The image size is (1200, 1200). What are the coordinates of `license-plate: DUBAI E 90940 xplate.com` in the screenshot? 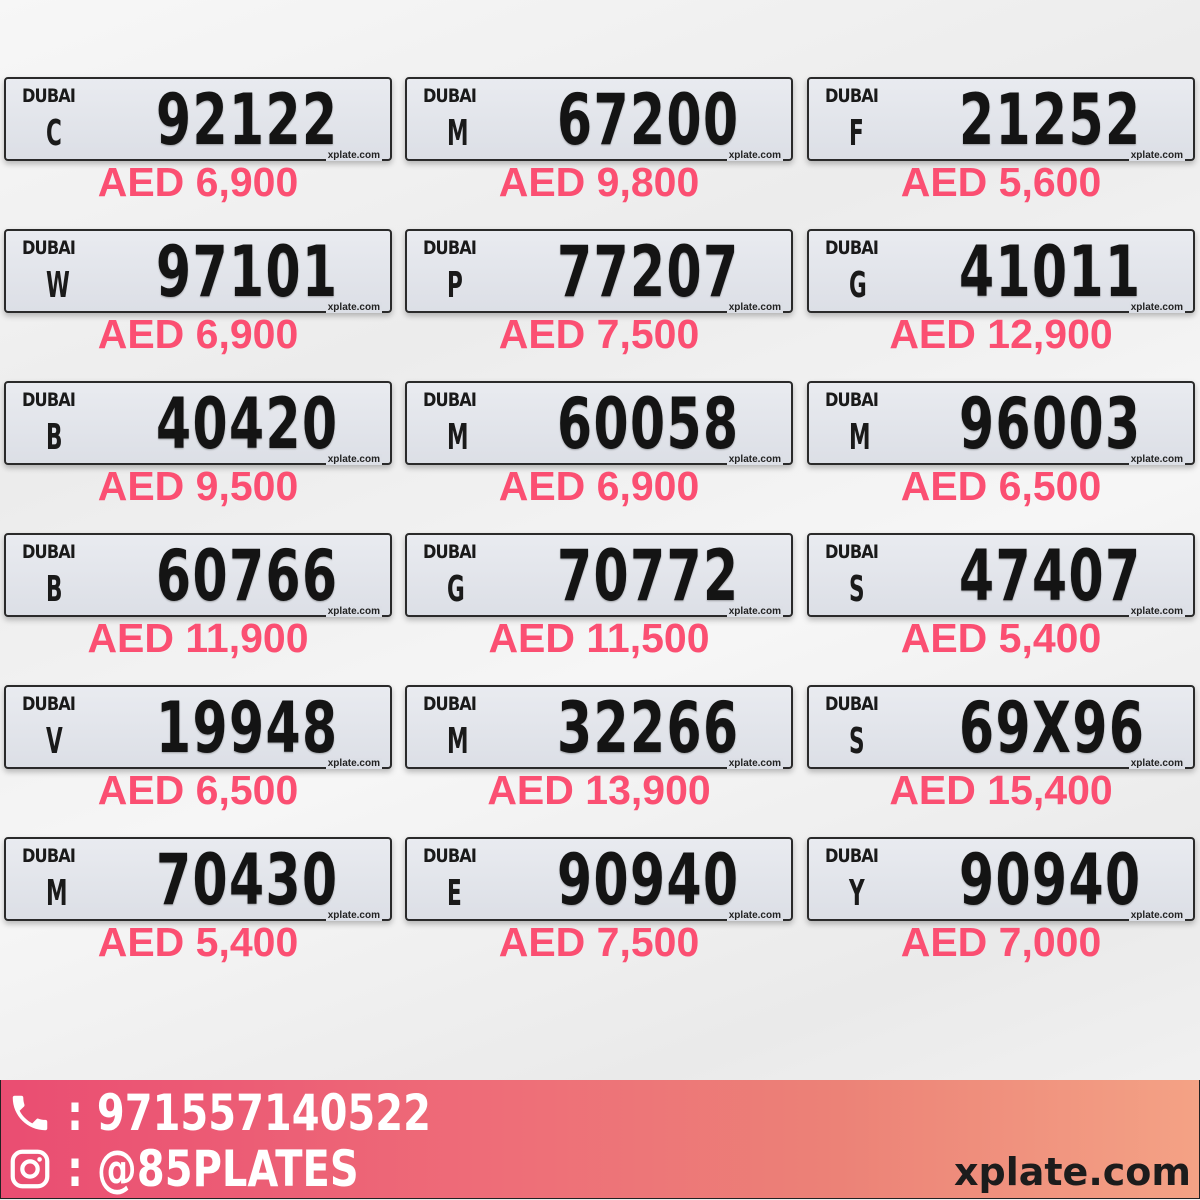 It's located at (599, 879).